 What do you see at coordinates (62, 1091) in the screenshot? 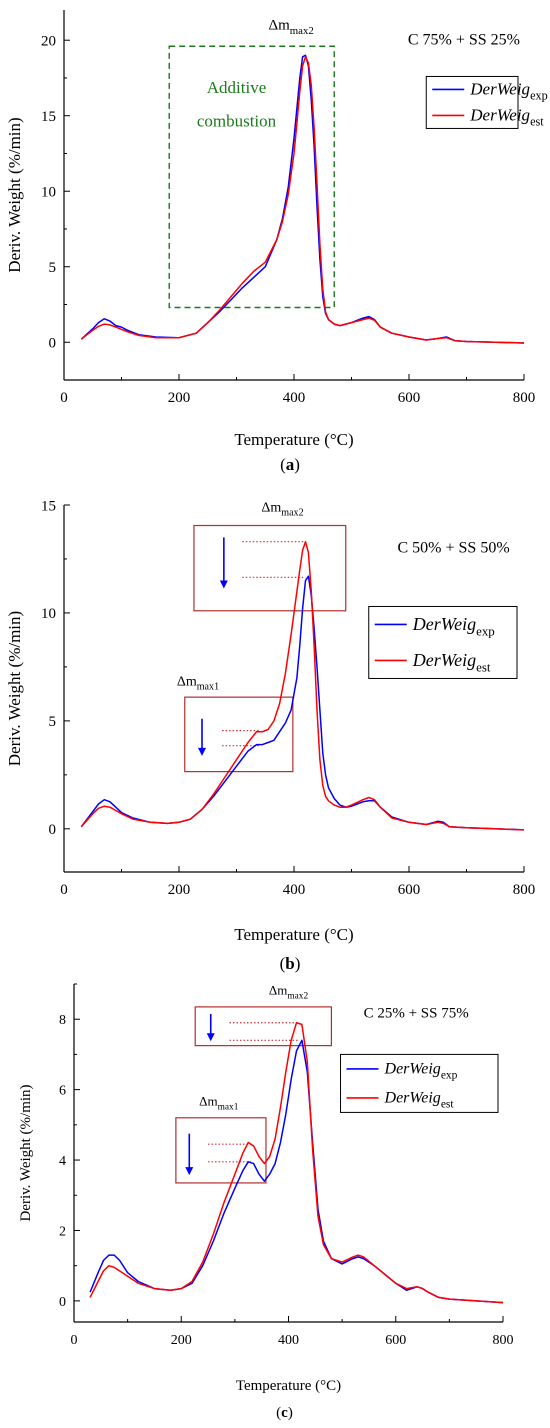
I see `y-tick-label: 6` at bounding box center [62, 1091].